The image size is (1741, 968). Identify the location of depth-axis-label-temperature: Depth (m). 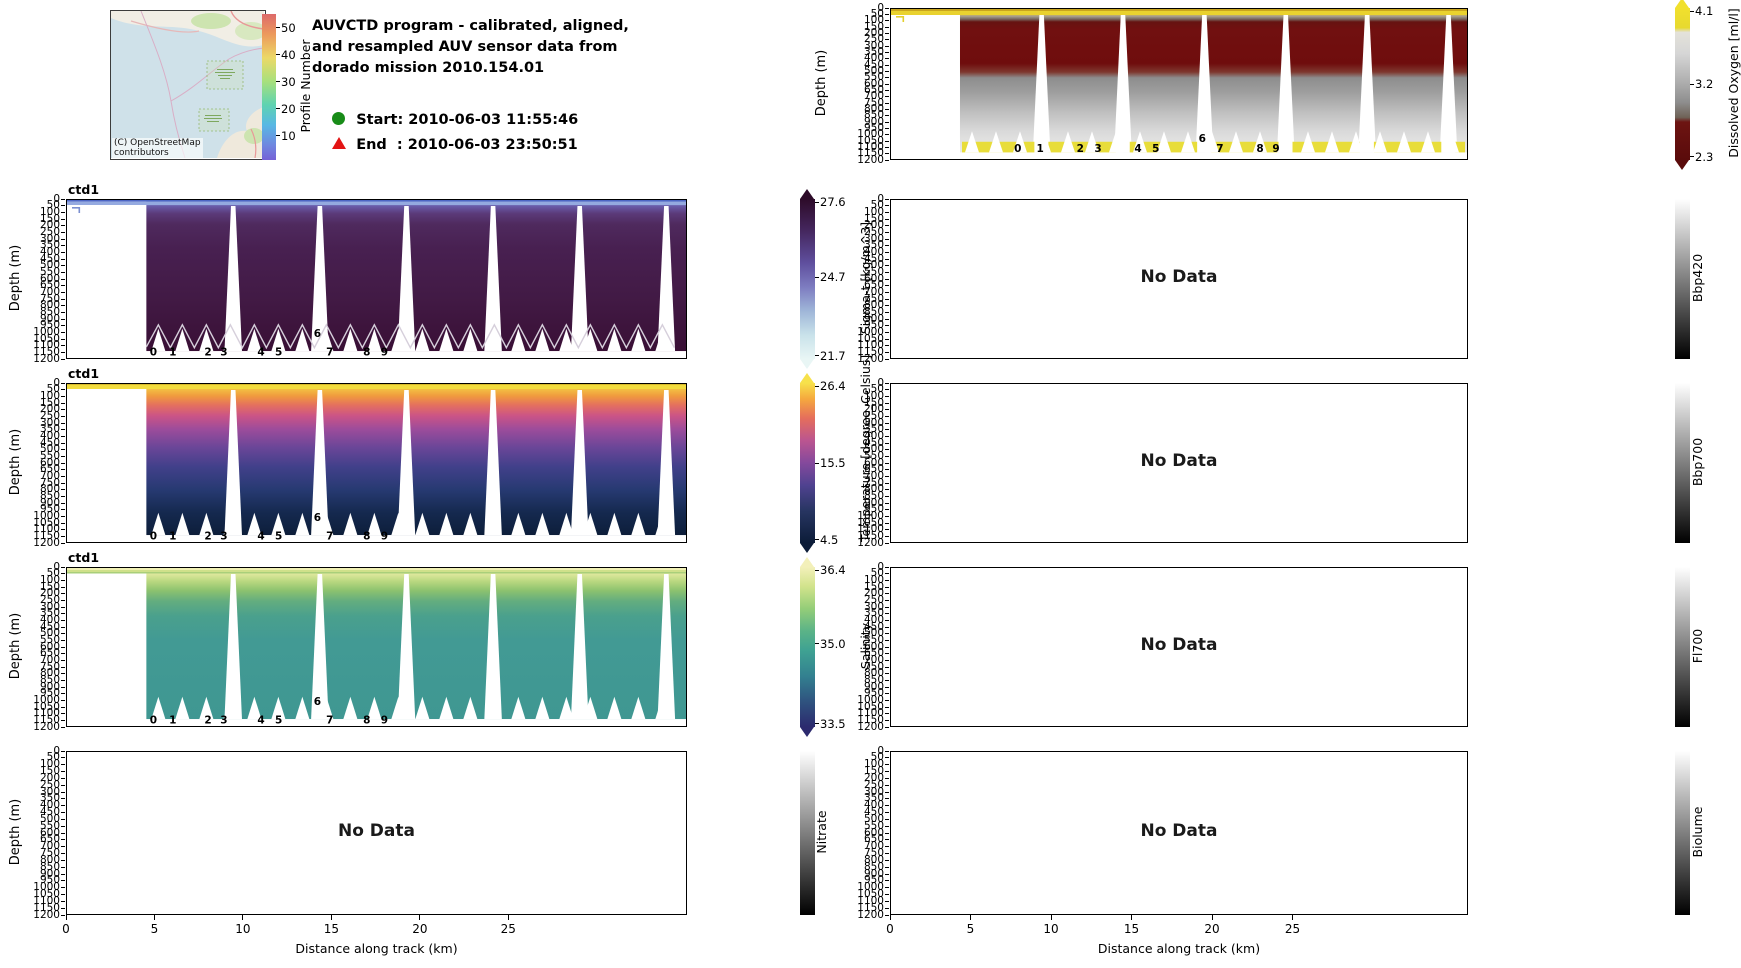
(15, 462).